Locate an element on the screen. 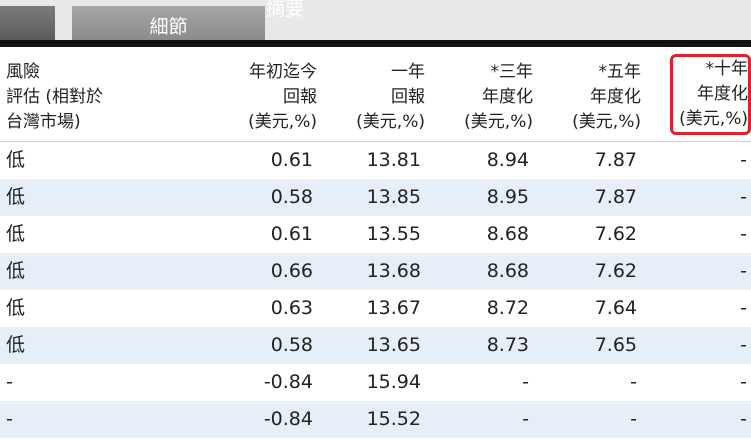 The image size is (751, 441). ytd-cell: 0.66 is located at coordinates (291, 271).